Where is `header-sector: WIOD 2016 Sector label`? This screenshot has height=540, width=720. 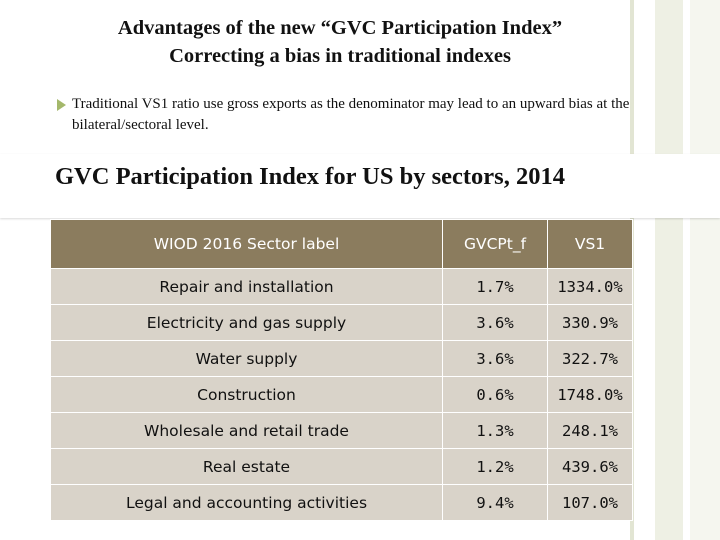 header-sector: WIOD 2016 Sector label is located at coordinates (246, 244).